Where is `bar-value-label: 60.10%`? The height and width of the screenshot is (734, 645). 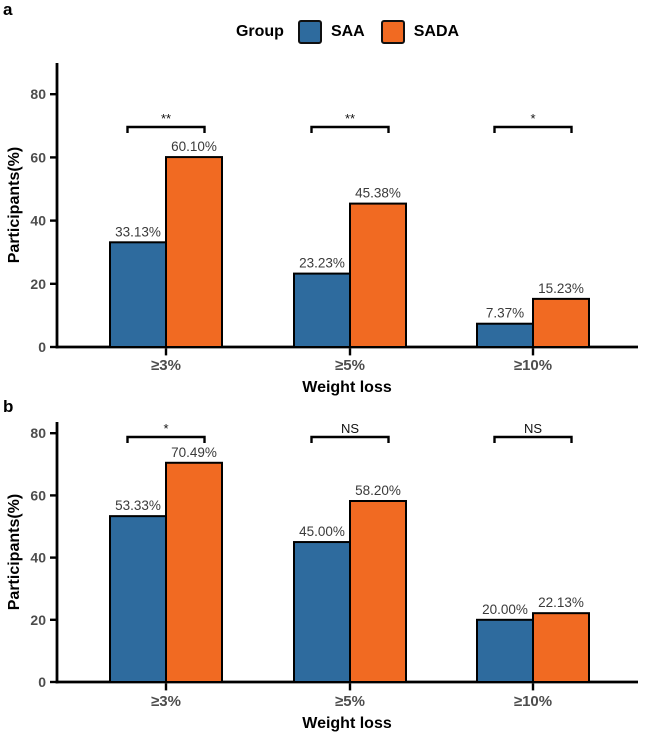
bar-value-label: 60.10% is located at coordinates (194, 146).